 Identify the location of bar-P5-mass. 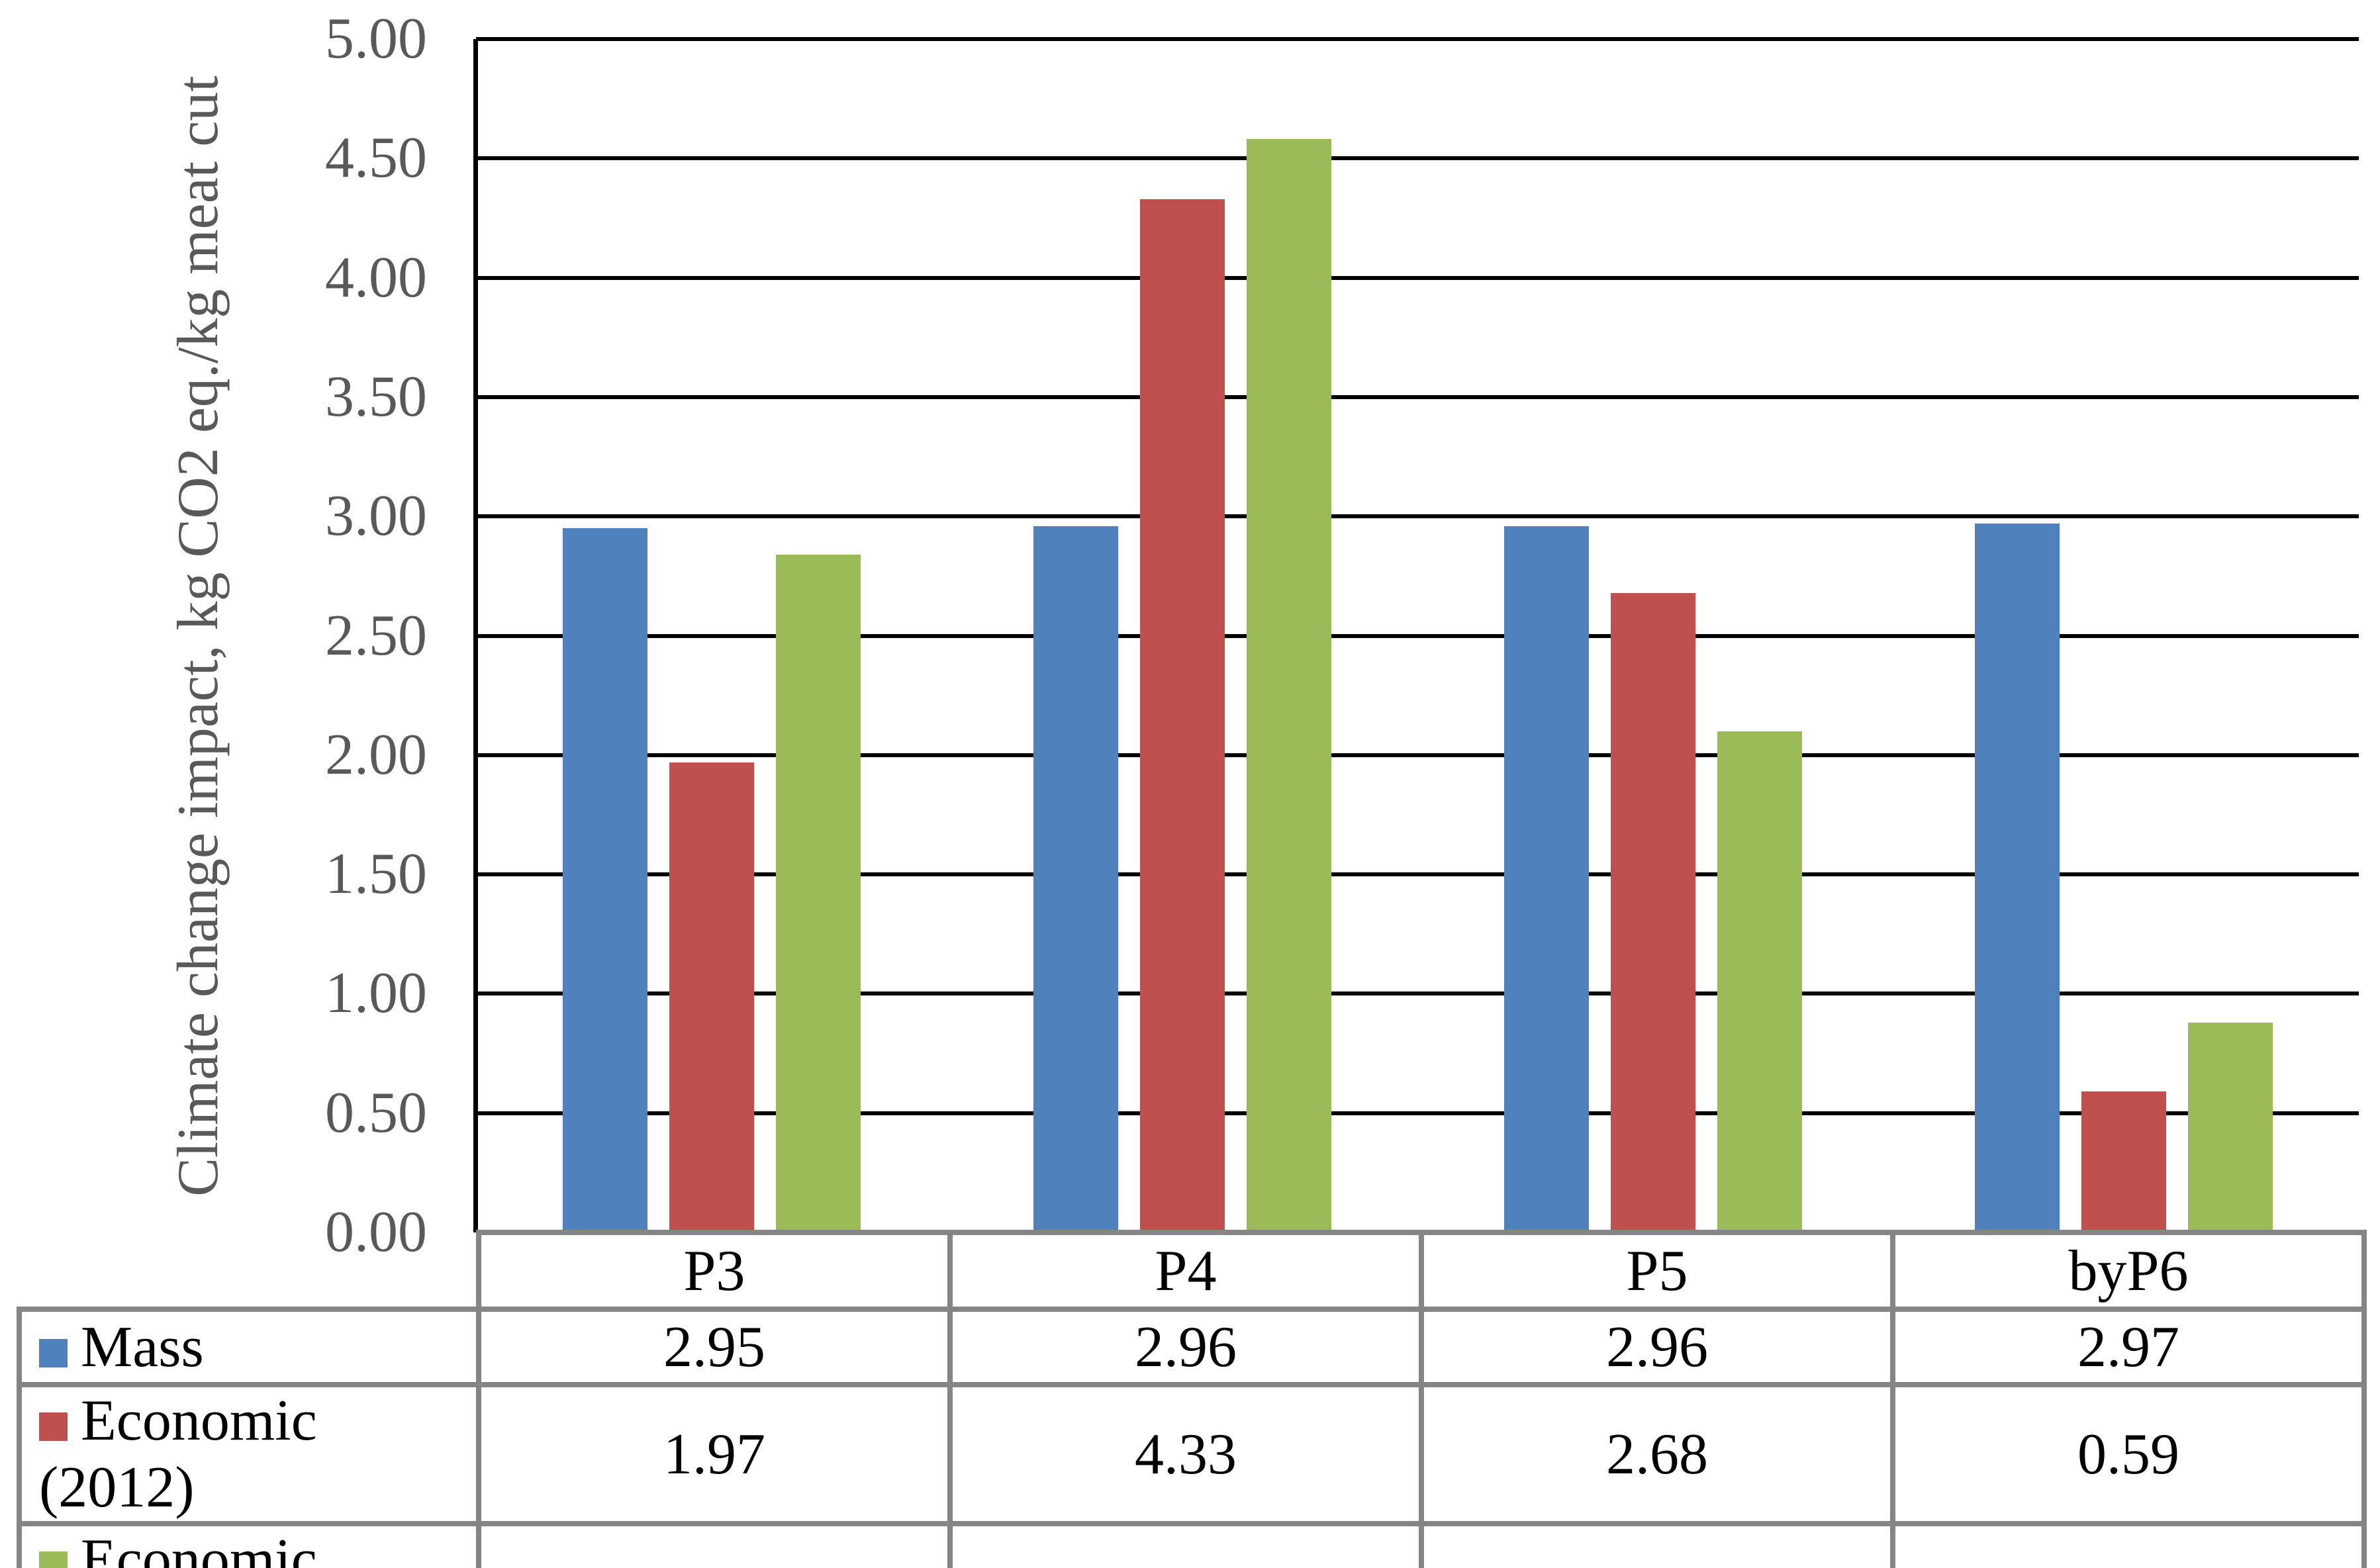
(1546, 879).